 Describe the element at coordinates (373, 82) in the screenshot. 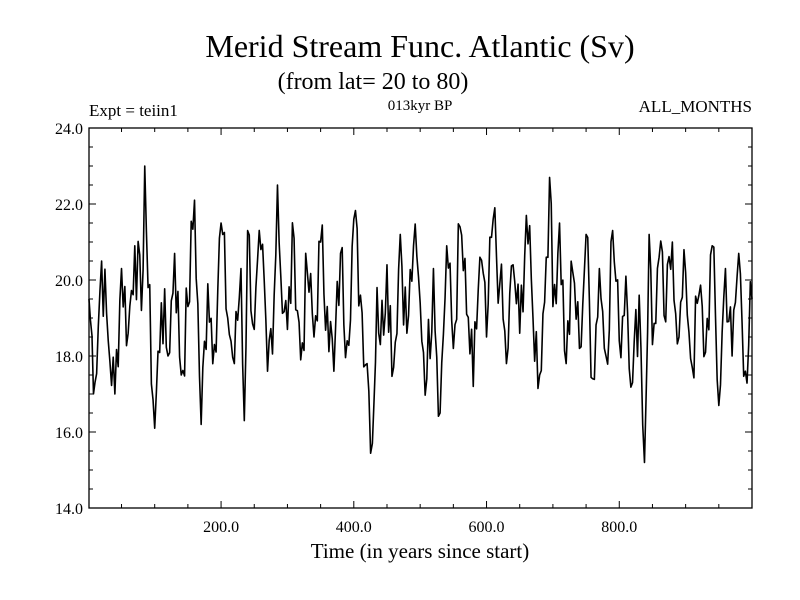

I see `chart-subtitle: (from lat= 20 to 80)` at that location.